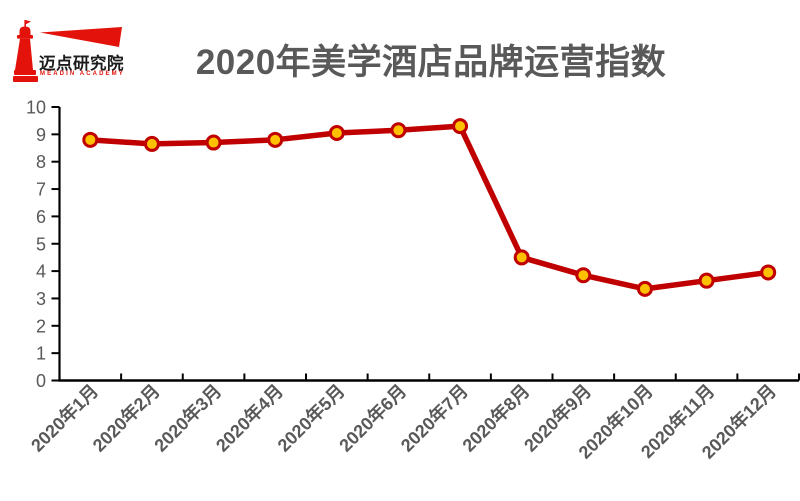 This screenshot has width=800, height=501. I want to click on y-axis-label: 3, so click(41, 299).